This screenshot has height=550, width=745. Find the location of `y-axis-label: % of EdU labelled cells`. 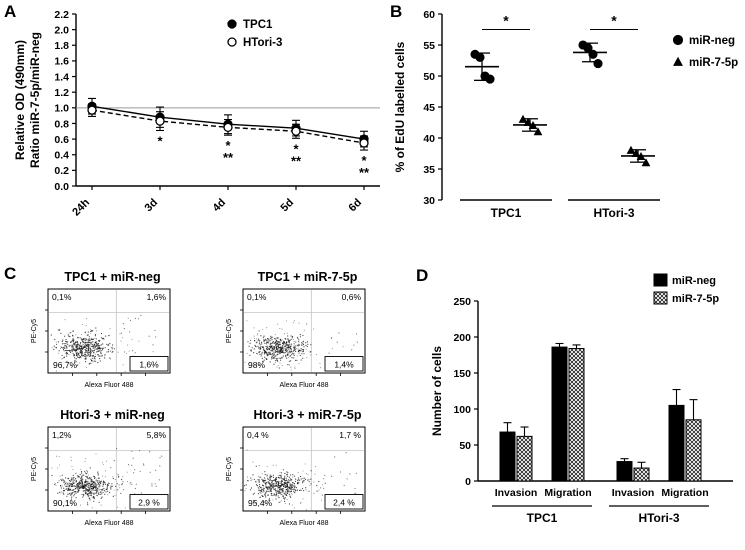

y-axis-label: % of EdU labelled cells is located at coordinates (400, 106).